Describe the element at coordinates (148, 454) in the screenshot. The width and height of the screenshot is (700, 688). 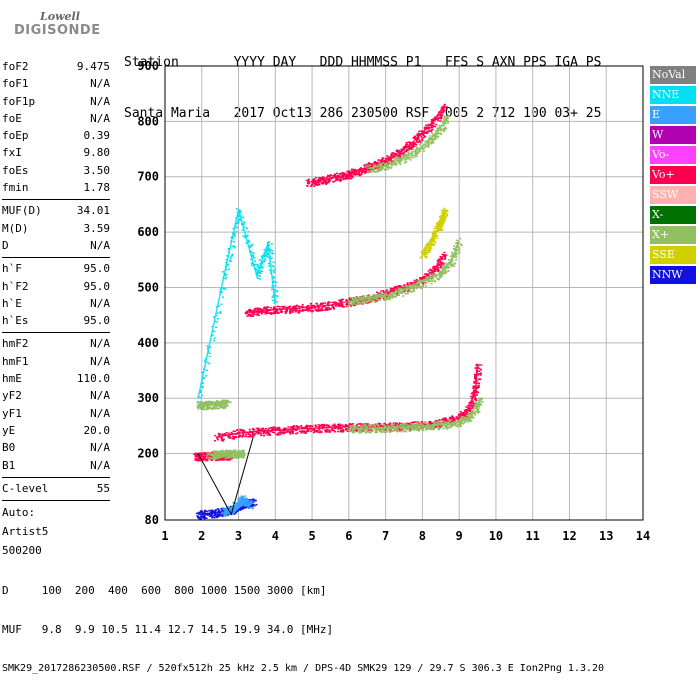
I see `y-tick-label: 200` at that location.